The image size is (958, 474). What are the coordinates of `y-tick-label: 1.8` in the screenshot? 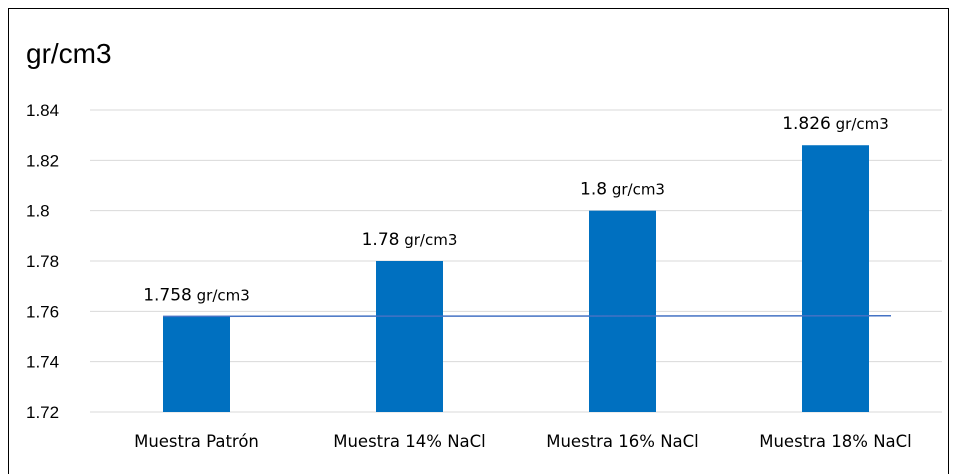 It's located at (38, 211).